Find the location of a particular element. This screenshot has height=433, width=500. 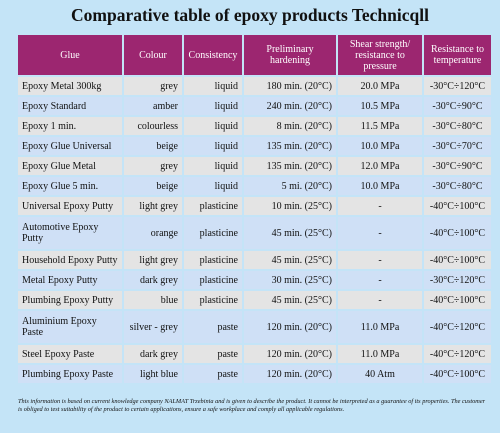

cell-temperature: -30°C÷70°C is located at coordinates (457, 146).